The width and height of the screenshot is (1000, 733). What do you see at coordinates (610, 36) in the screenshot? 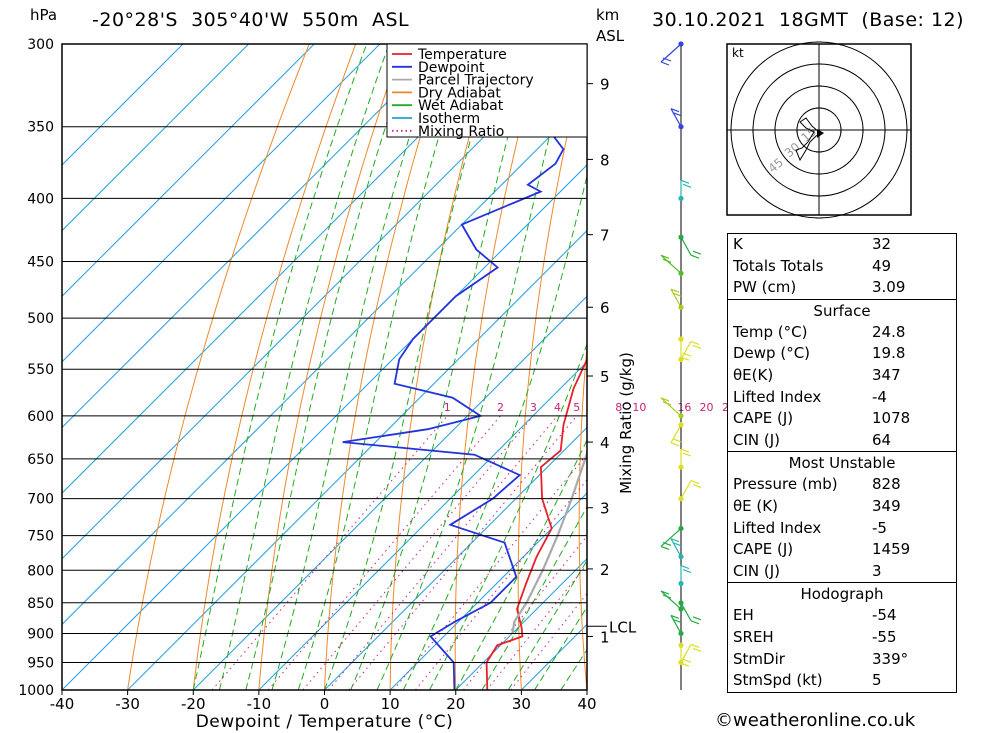
I see `asl-axis-title: ASL` at bounding box center [610, 36].